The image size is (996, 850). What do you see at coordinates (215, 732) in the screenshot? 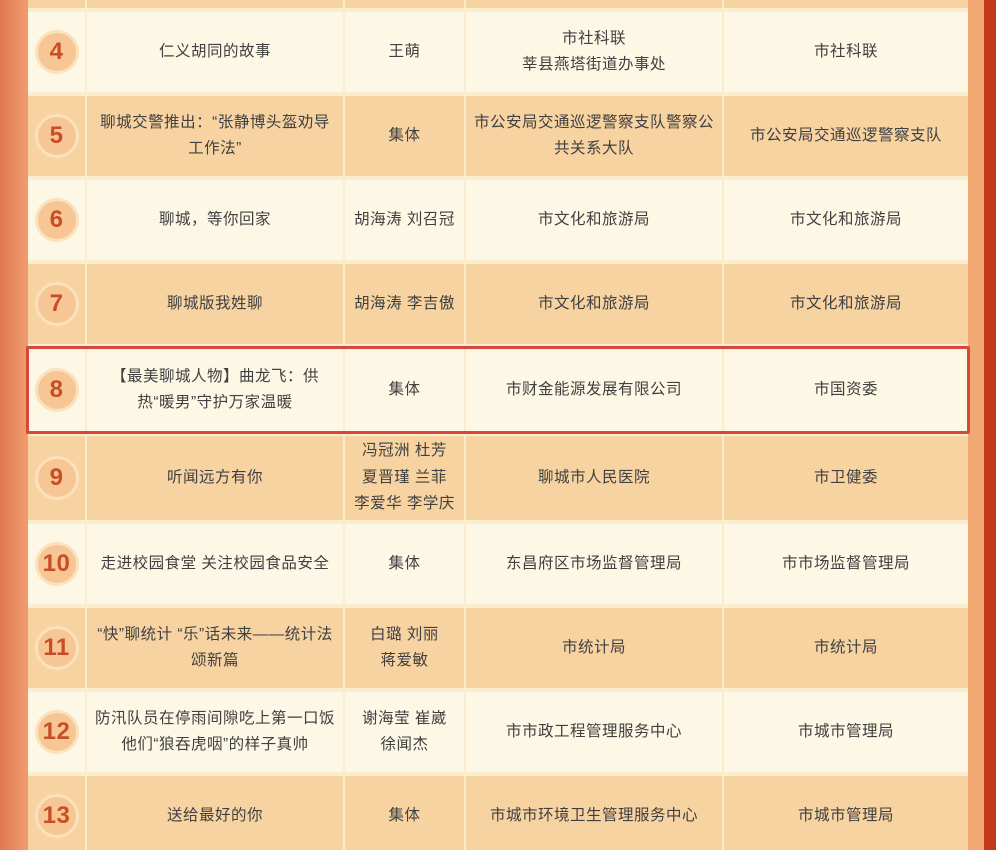
I see `row-title: 防汛队员在停雨间隙吃上第一口饭 他们“狼吞虎咽”的样子真帅` at bounding box center [215, 732].